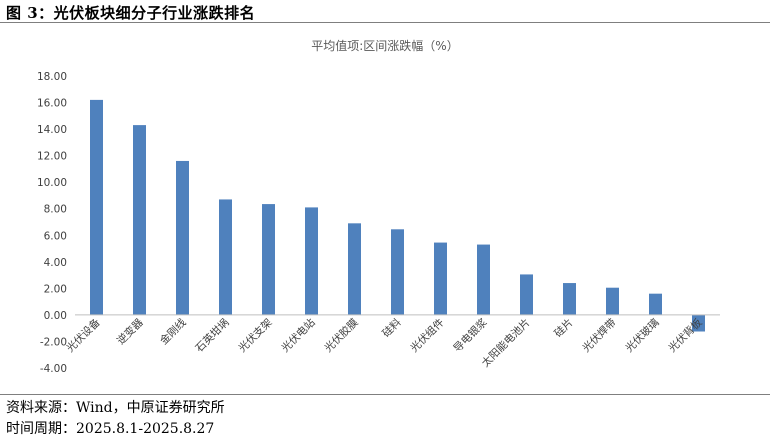 The width and height of the screenshot is (770, 438). I want to click on y-tick-label: 4.00, so click(55, 263).